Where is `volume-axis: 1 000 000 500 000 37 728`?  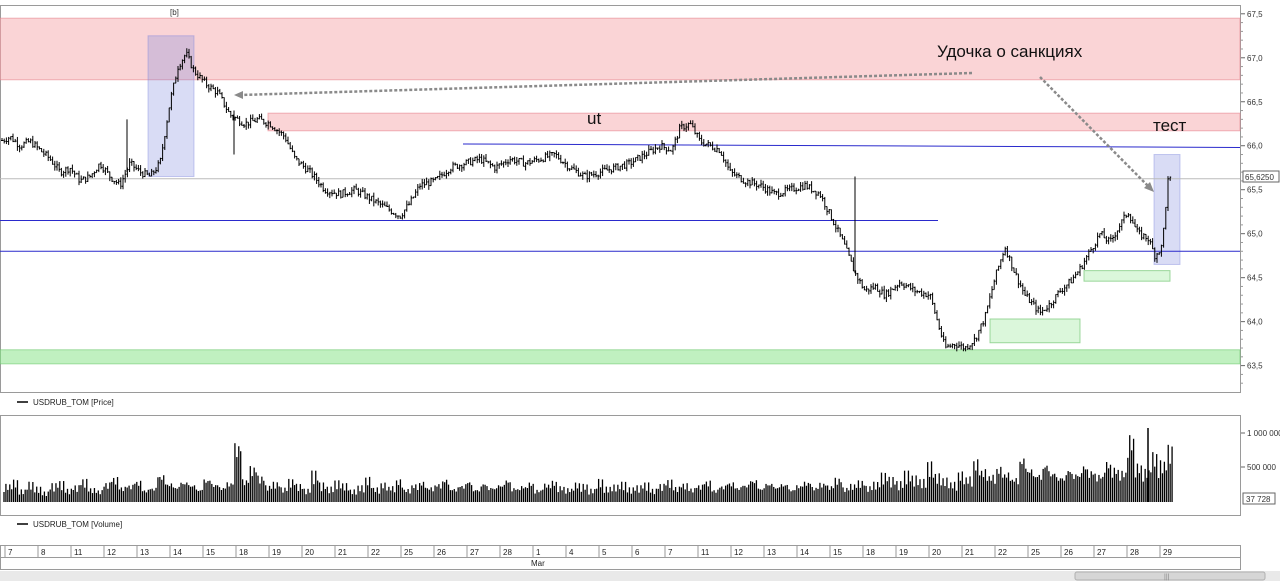 volume-axis: 1 000 000 500 000 37 728 is located at coordinates (1260, 467).